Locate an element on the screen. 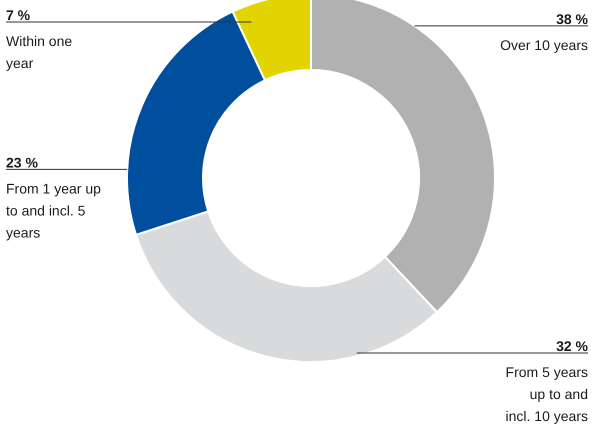  slice-label: From 1 year up to and incl. 5 years is located at coordinates (54, 210).